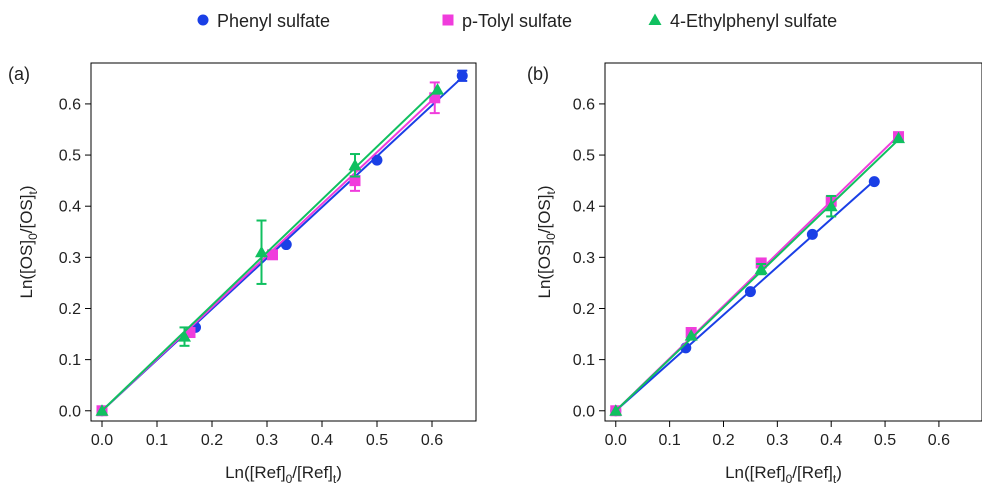 This screenshot has width=982, height=485. I want to click on legend-marker-4-ethylphenyl-sulfate, so click(655, 19).